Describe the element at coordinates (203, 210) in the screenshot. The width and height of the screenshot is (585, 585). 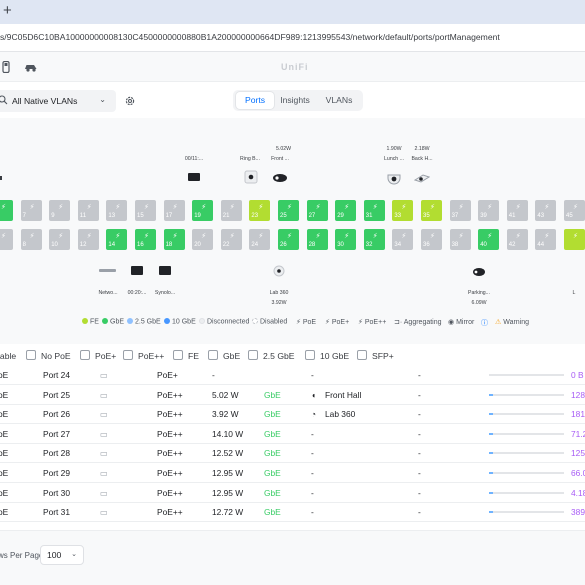
I see `switch-port: ⚡ 19` at that location.